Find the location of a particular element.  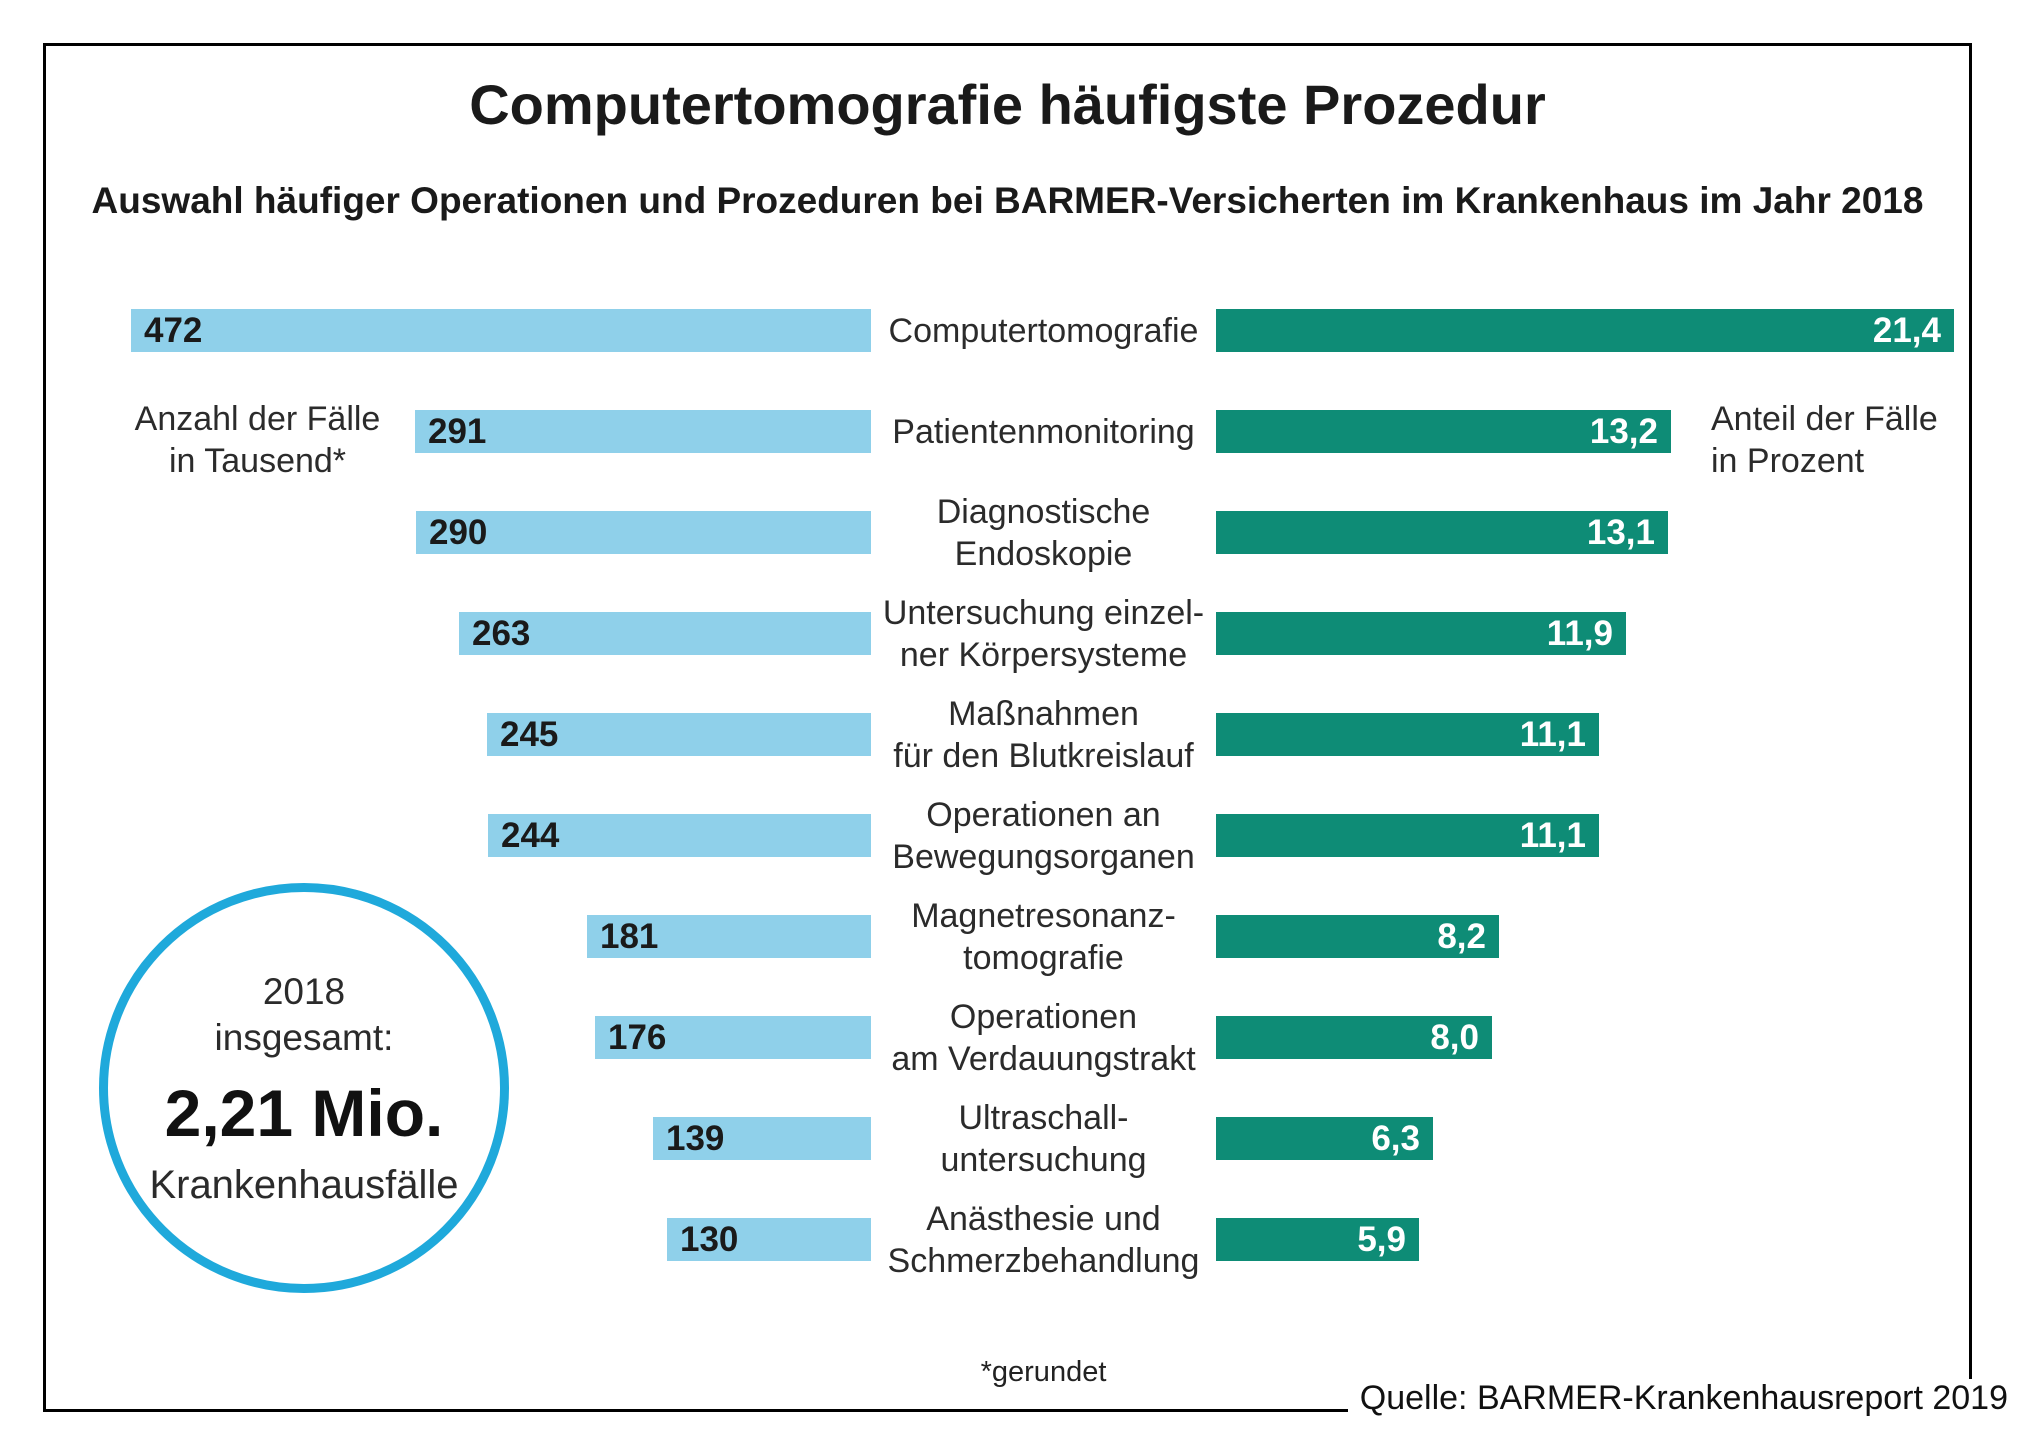

percent-bar-area: 11,9 is located at coordinates (1616, 633).